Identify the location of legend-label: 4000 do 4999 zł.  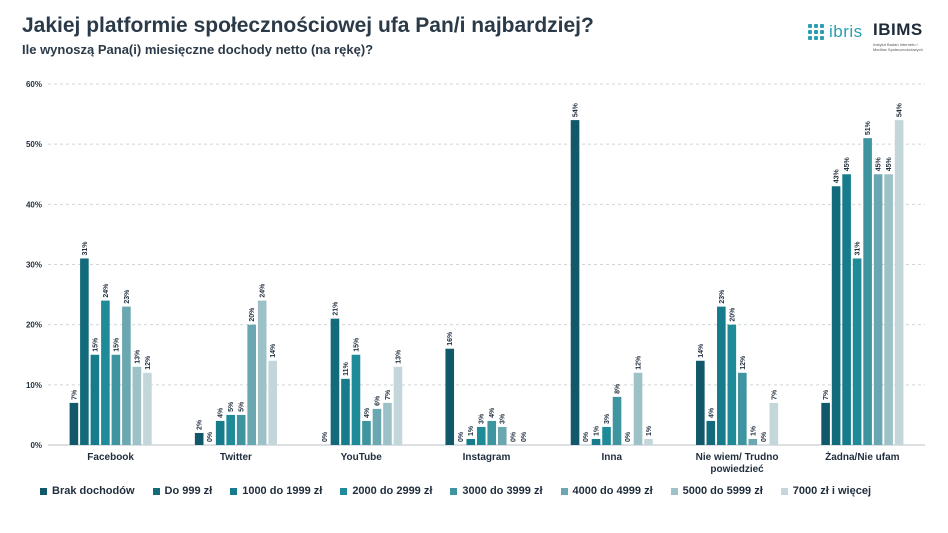
(612, 491).